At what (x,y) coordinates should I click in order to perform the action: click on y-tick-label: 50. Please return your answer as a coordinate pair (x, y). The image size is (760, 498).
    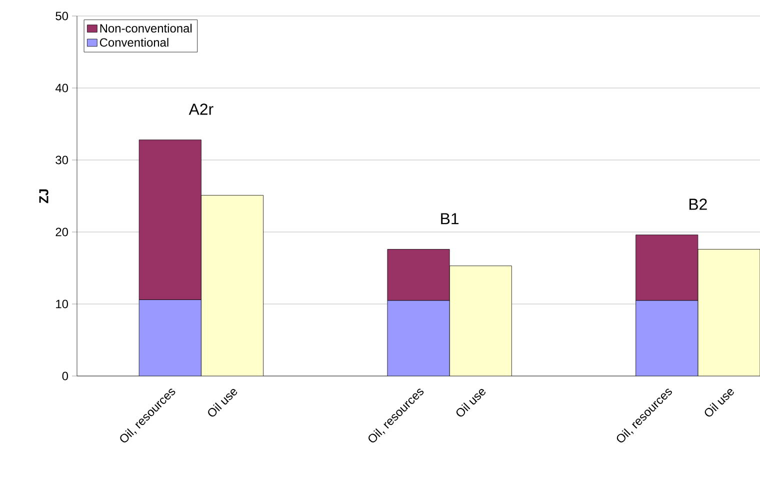
    Looking at the image, I should click on (62, 16).